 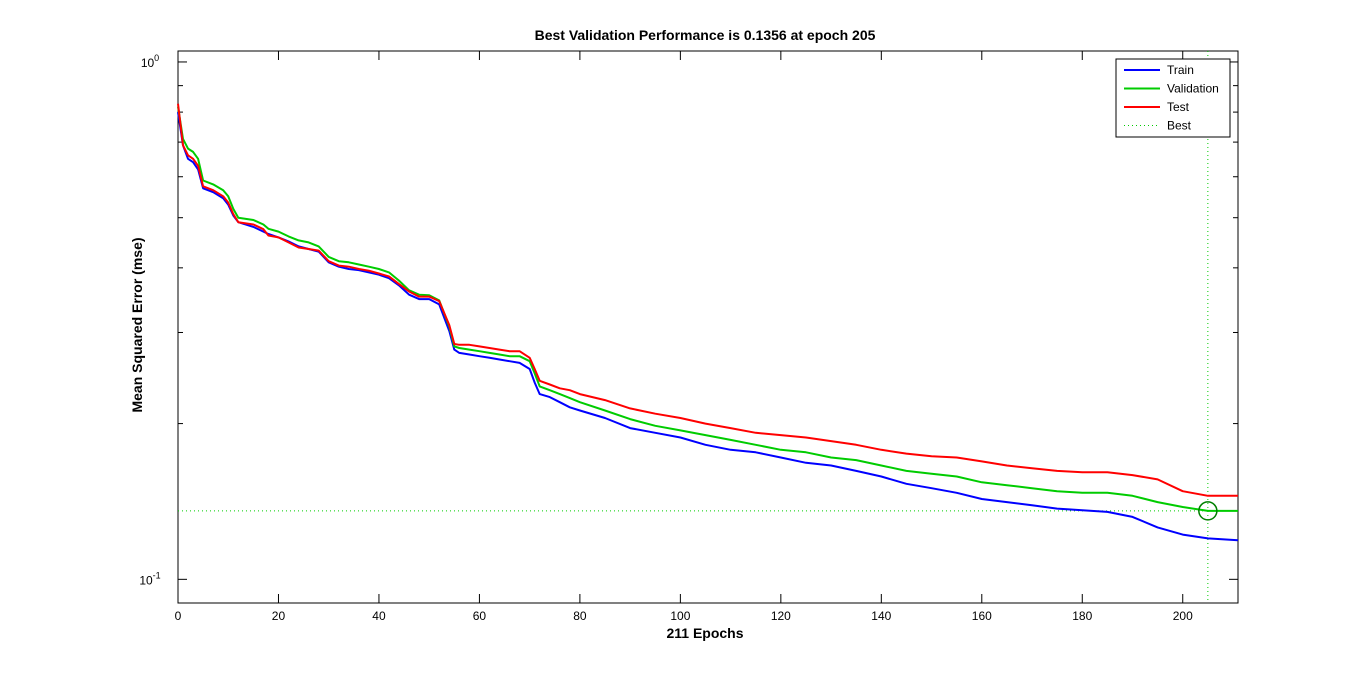 What do you see at coordinates (982, 616) in the screenshot?
I see `x-tick-label: 160` at bounding box center [982, 616].